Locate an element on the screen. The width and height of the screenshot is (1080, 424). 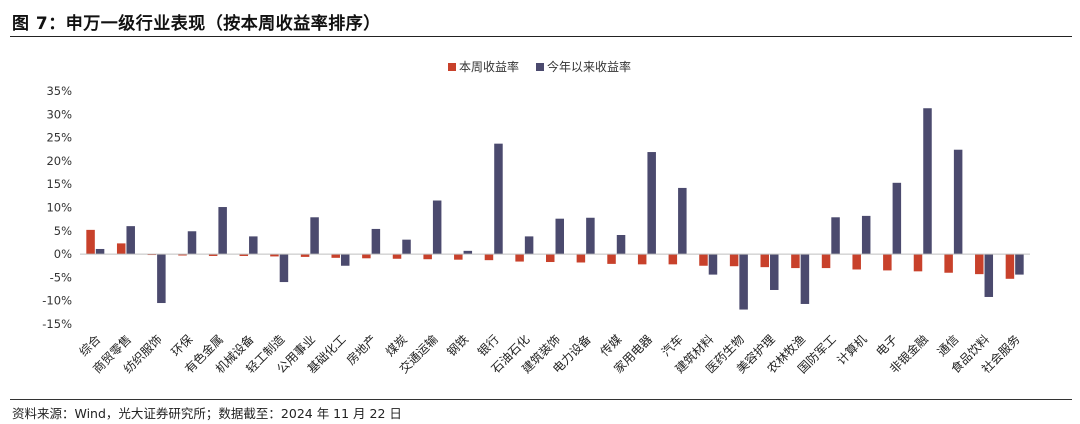
y-tick-label: 35% is located at coordinates (59, 91).